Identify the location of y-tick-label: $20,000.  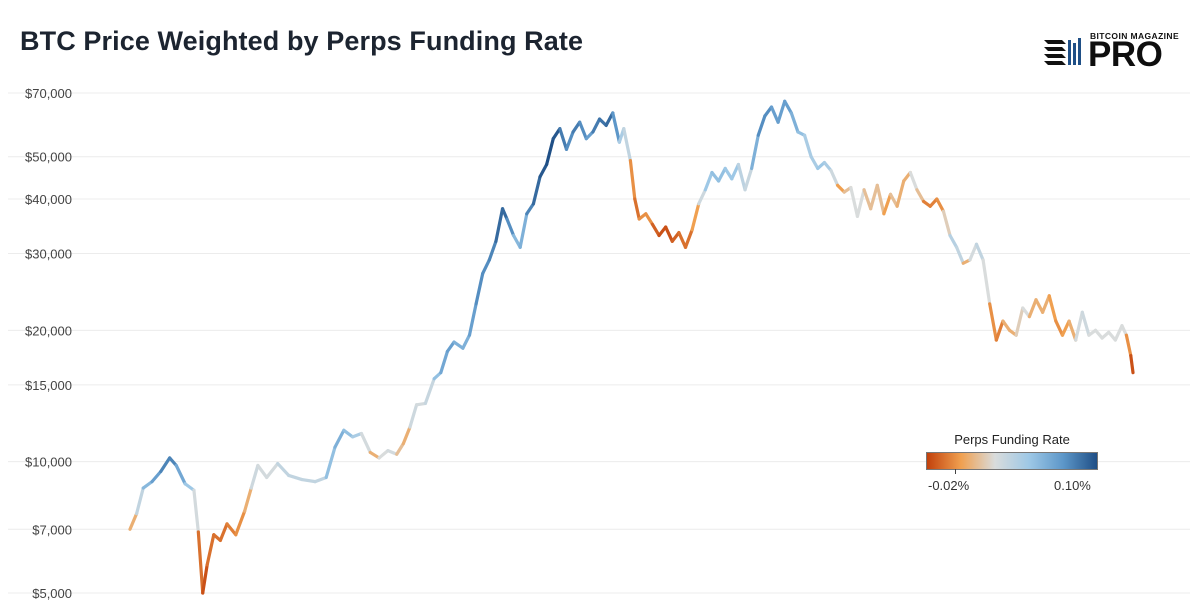
(48, 330).